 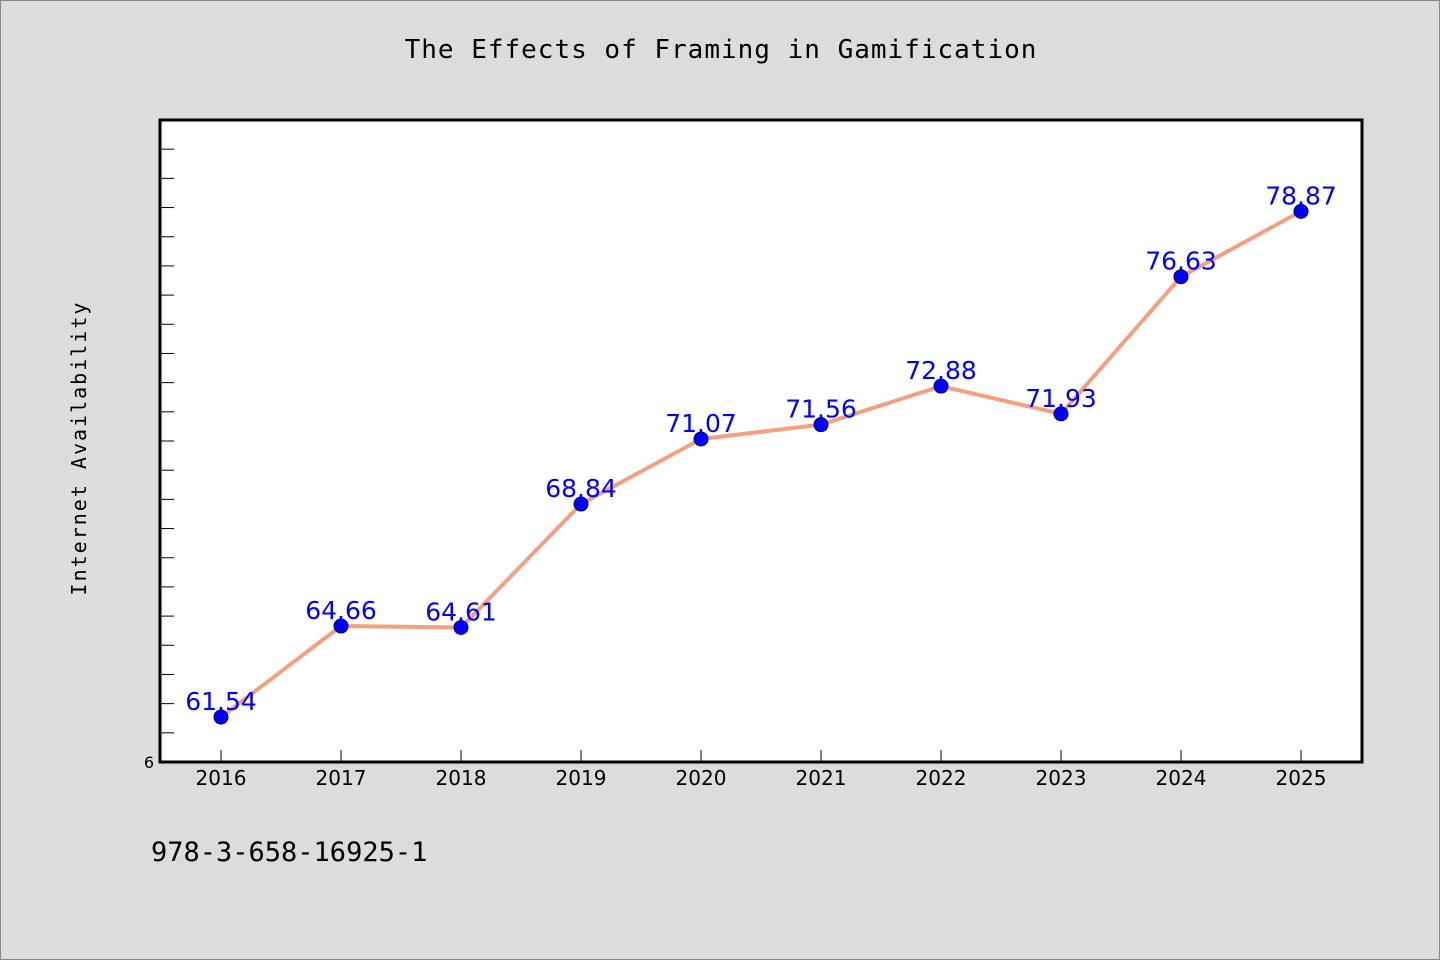 I want to click on x-tick-label: 2022, so click(x=941, y=778).